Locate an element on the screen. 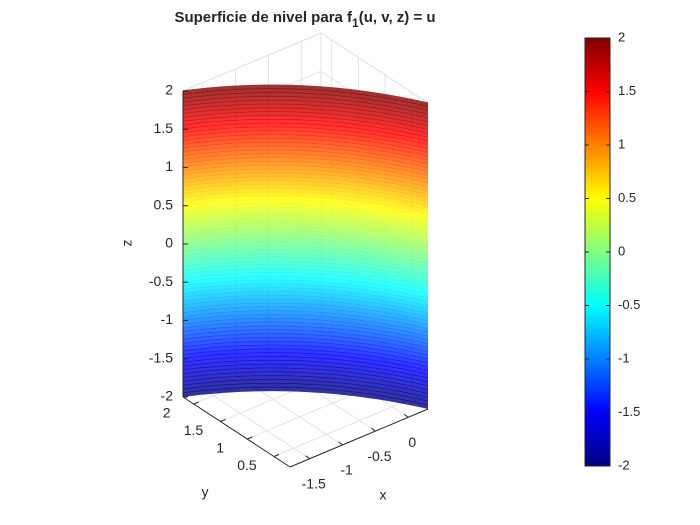 The height and width of the screenshot is (525, 700). title-main: Superficie de nivel para f is located at coordinates (263, 17).